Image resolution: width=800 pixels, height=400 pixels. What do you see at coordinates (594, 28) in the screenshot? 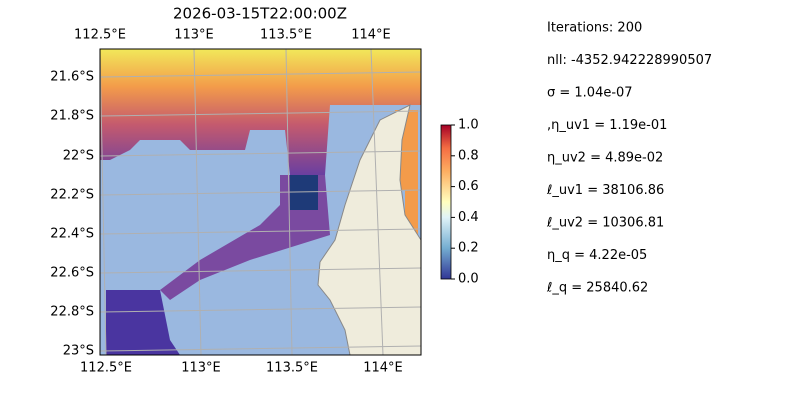
I see `annotation: Iterations: 200` at bounding box center [594, 28].